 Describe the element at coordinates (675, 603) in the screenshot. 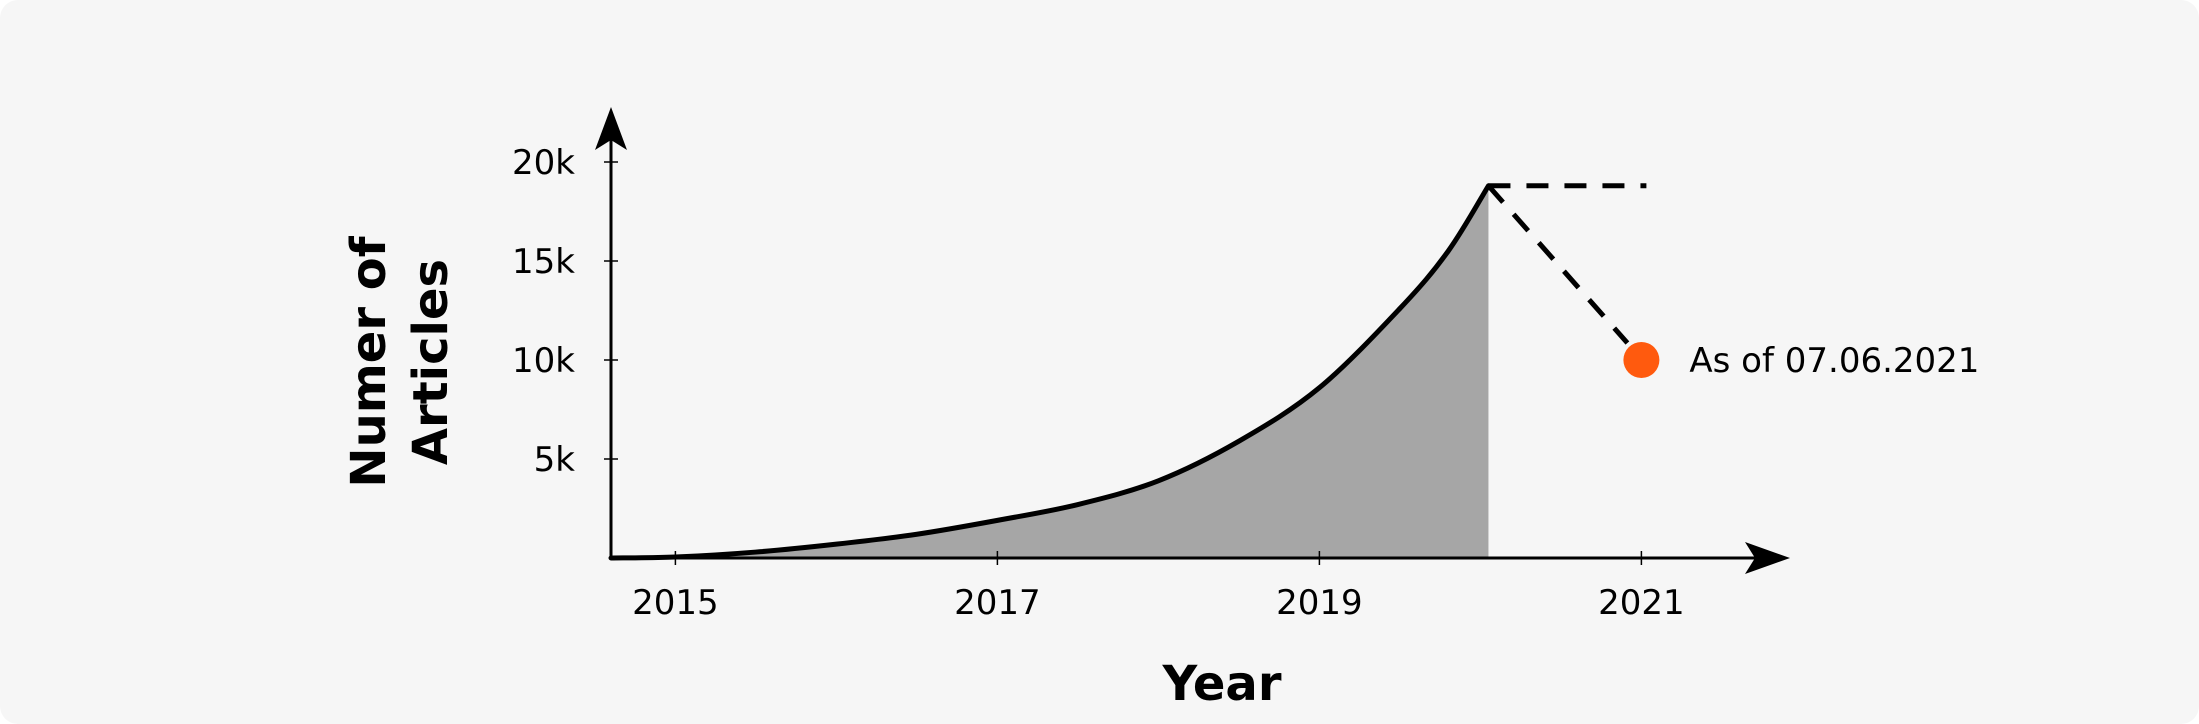

I see `x-tick-label-2015: 2015` at that location.